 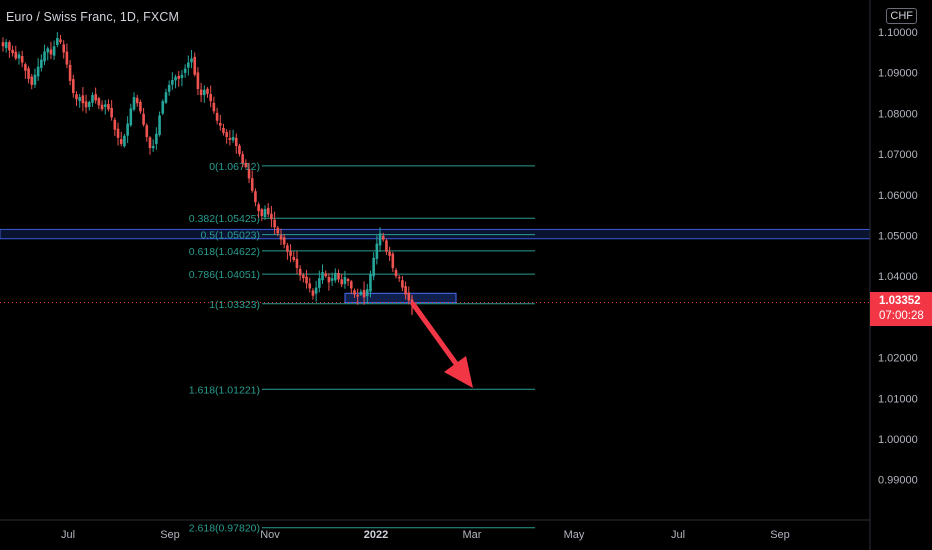 I want to click on projection-arrow, so click(x=441, y=344).